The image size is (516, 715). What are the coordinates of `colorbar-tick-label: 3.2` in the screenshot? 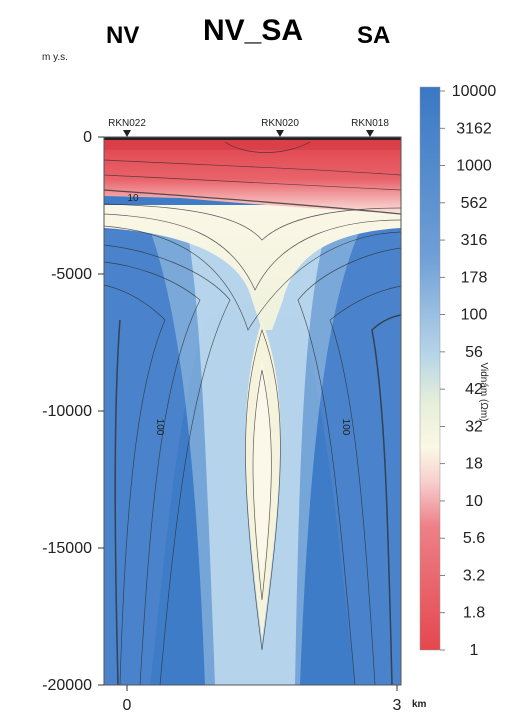 It's located at (474, 575).